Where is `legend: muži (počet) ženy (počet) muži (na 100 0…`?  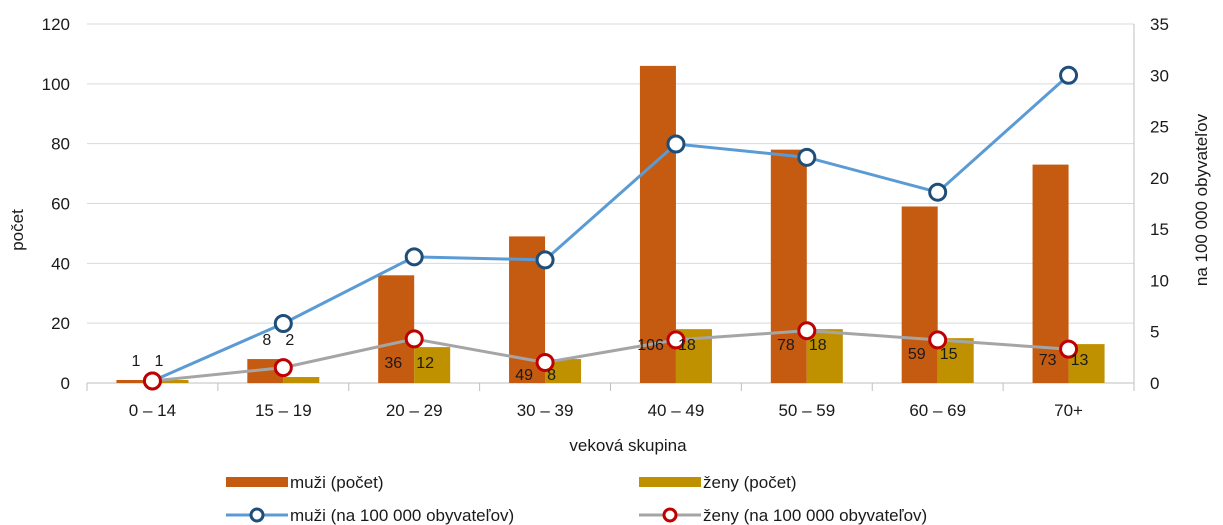
legend: muži (počet) ženy (počet) muži (na 100 0… is located at coordinates (576, 499).